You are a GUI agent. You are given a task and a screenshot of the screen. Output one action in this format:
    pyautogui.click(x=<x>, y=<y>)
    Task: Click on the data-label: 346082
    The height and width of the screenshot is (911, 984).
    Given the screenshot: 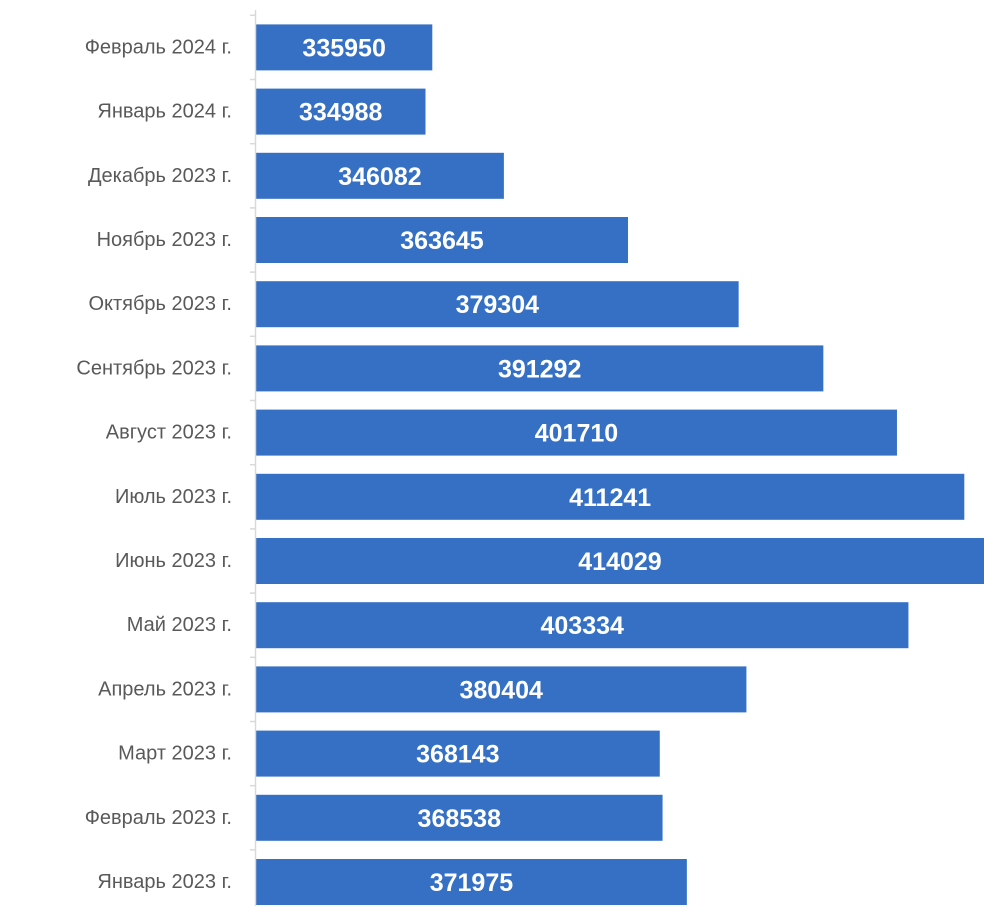 What is the action you would take?
    pyautogui.click(x=379, y=177)
    